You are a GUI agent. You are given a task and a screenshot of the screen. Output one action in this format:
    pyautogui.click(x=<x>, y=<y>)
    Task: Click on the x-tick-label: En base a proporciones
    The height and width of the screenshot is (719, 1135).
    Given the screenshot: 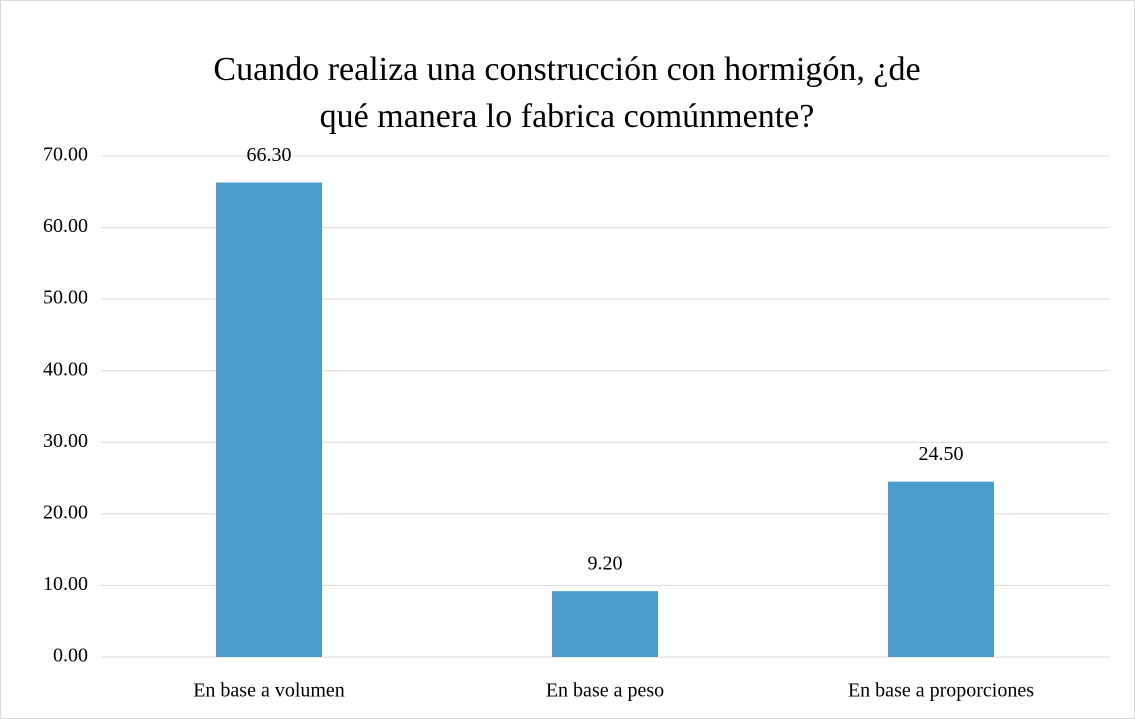 What is the action you would take?
    pyautogui.click(x=941, y=691)
    